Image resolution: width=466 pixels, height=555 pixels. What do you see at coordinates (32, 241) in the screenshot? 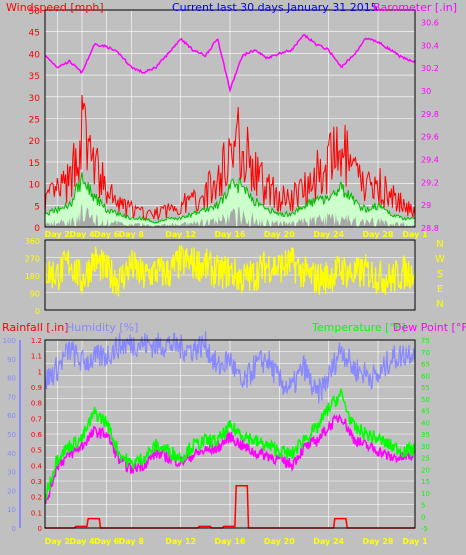
I see `direction-tick-label: 360` at bounding box center [32, 241].